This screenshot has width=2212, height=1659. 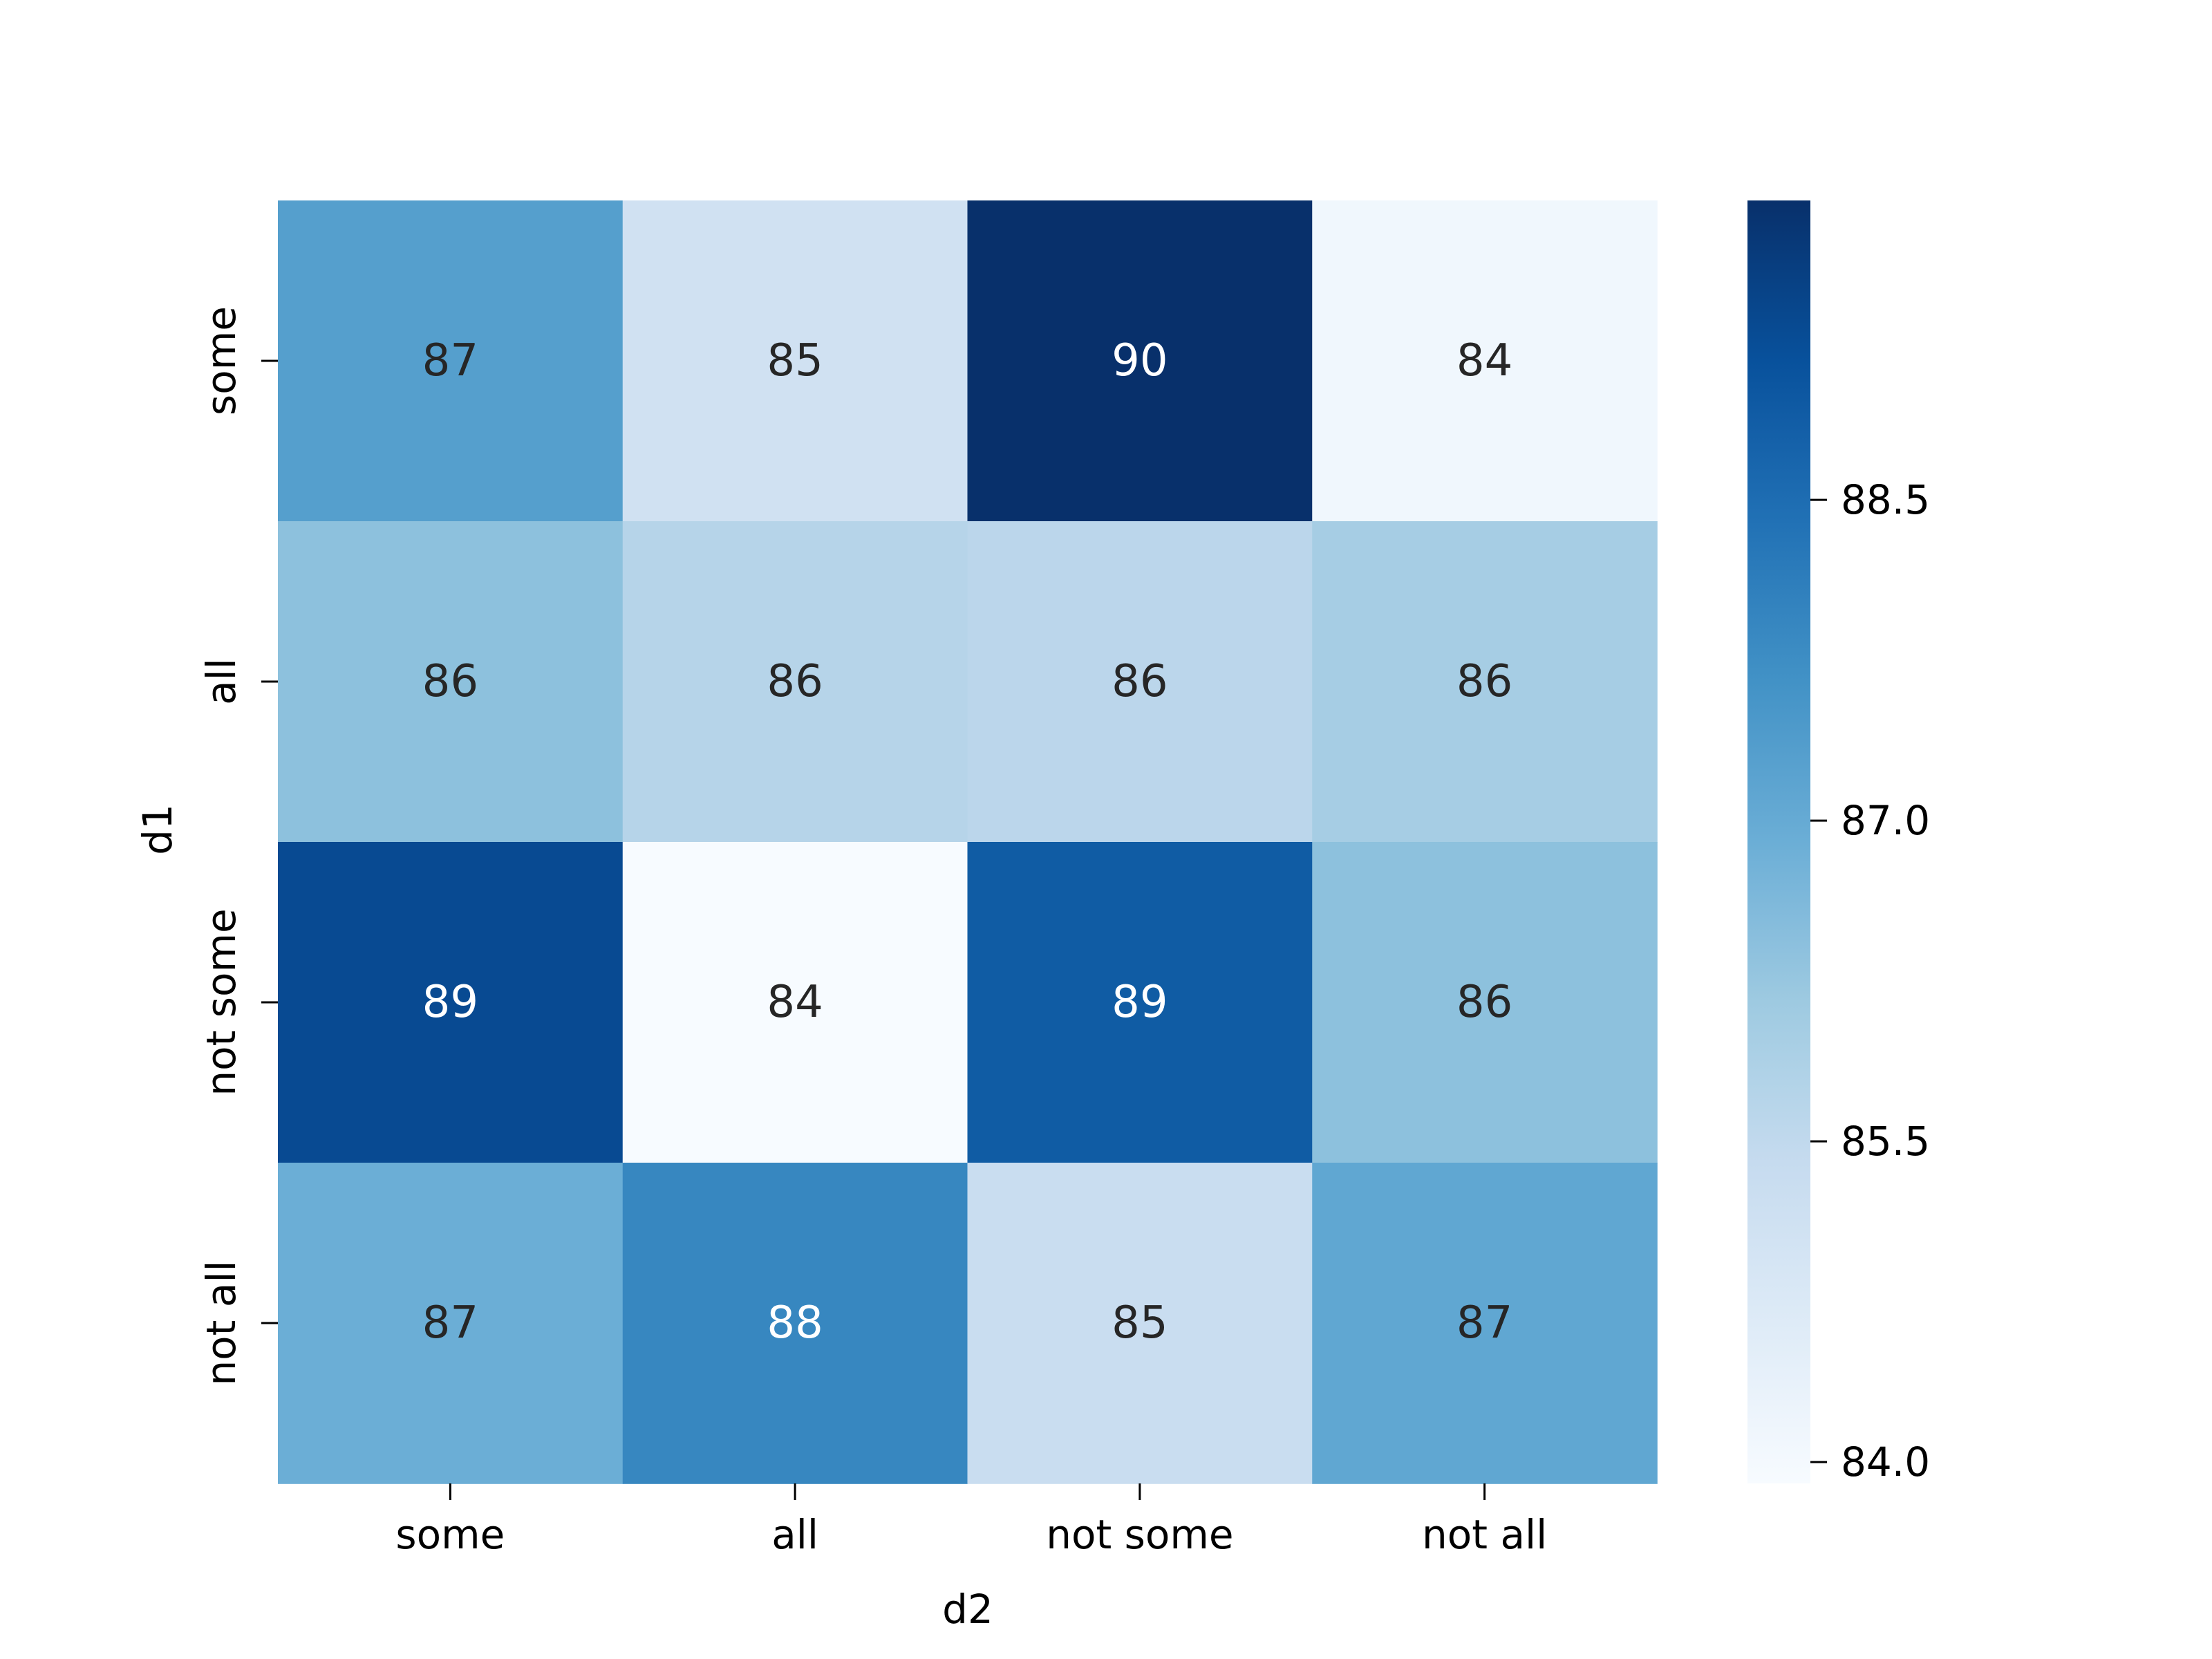 What do you see at coordinates (222, 1323) in the screenshot?
I see `y-tick-label: not all` at bounding box center [222, 1323].